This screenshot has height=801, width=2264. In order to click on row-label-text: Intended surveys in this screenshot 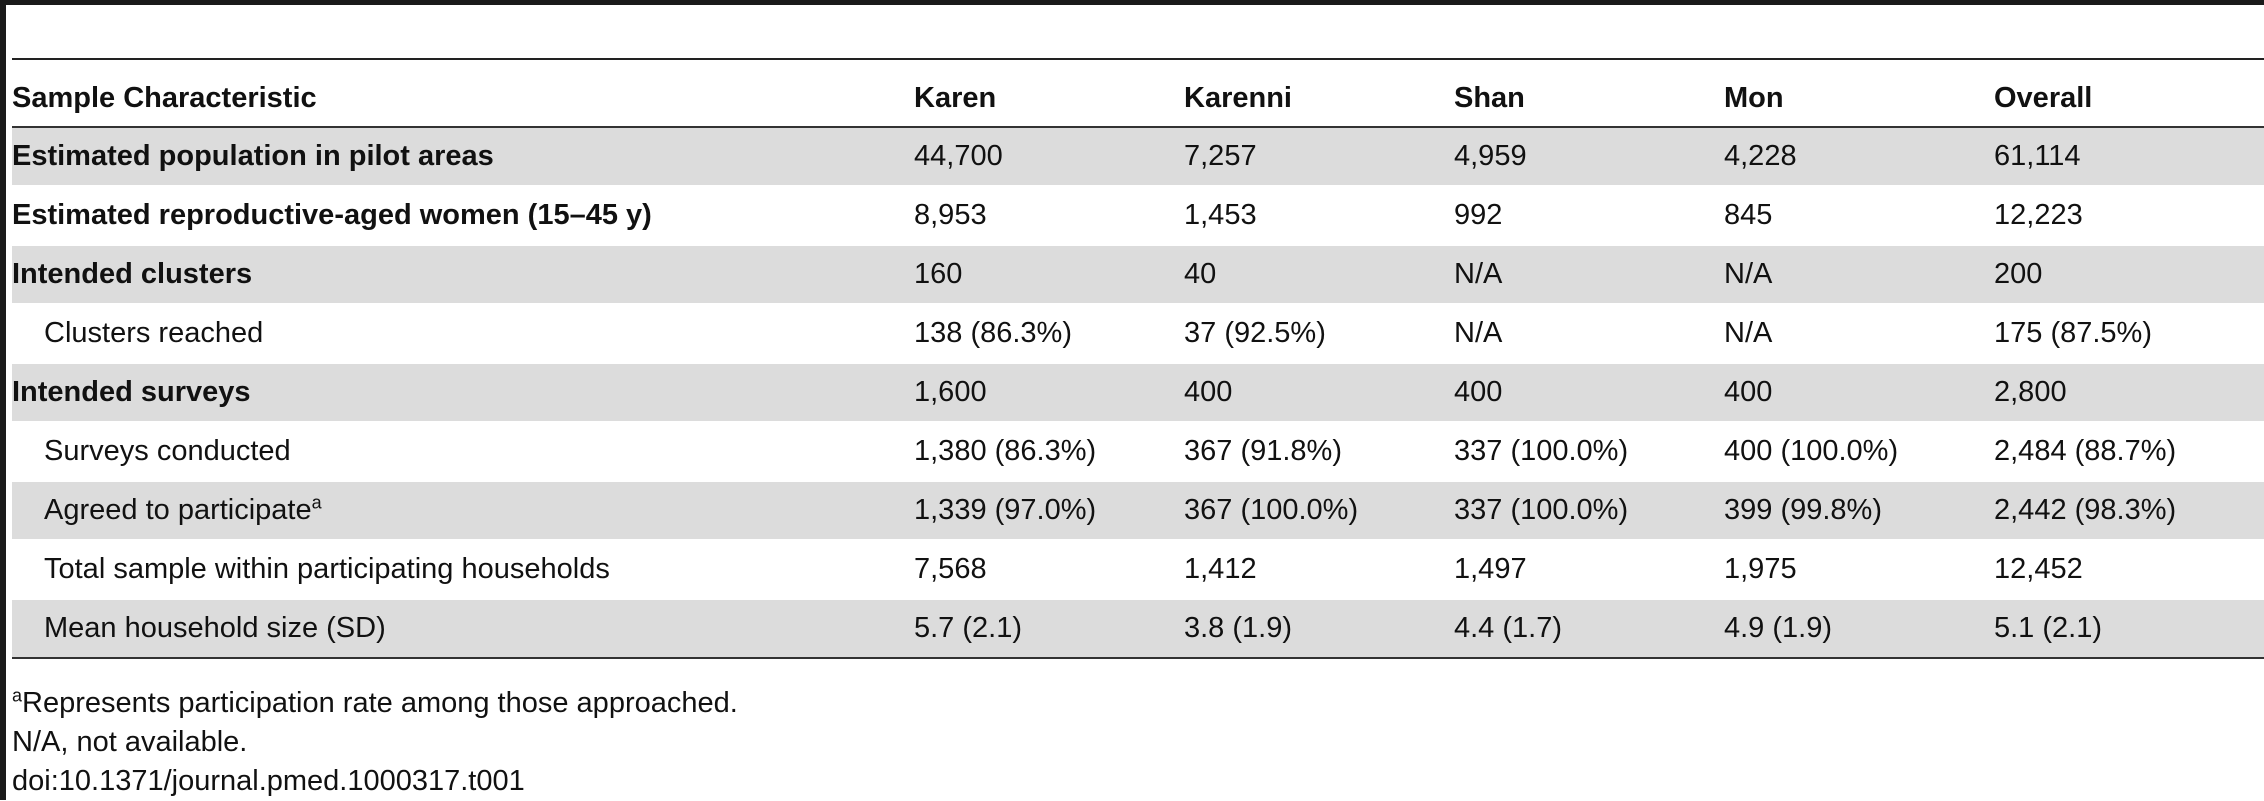, I will do `click(131, 392)`.